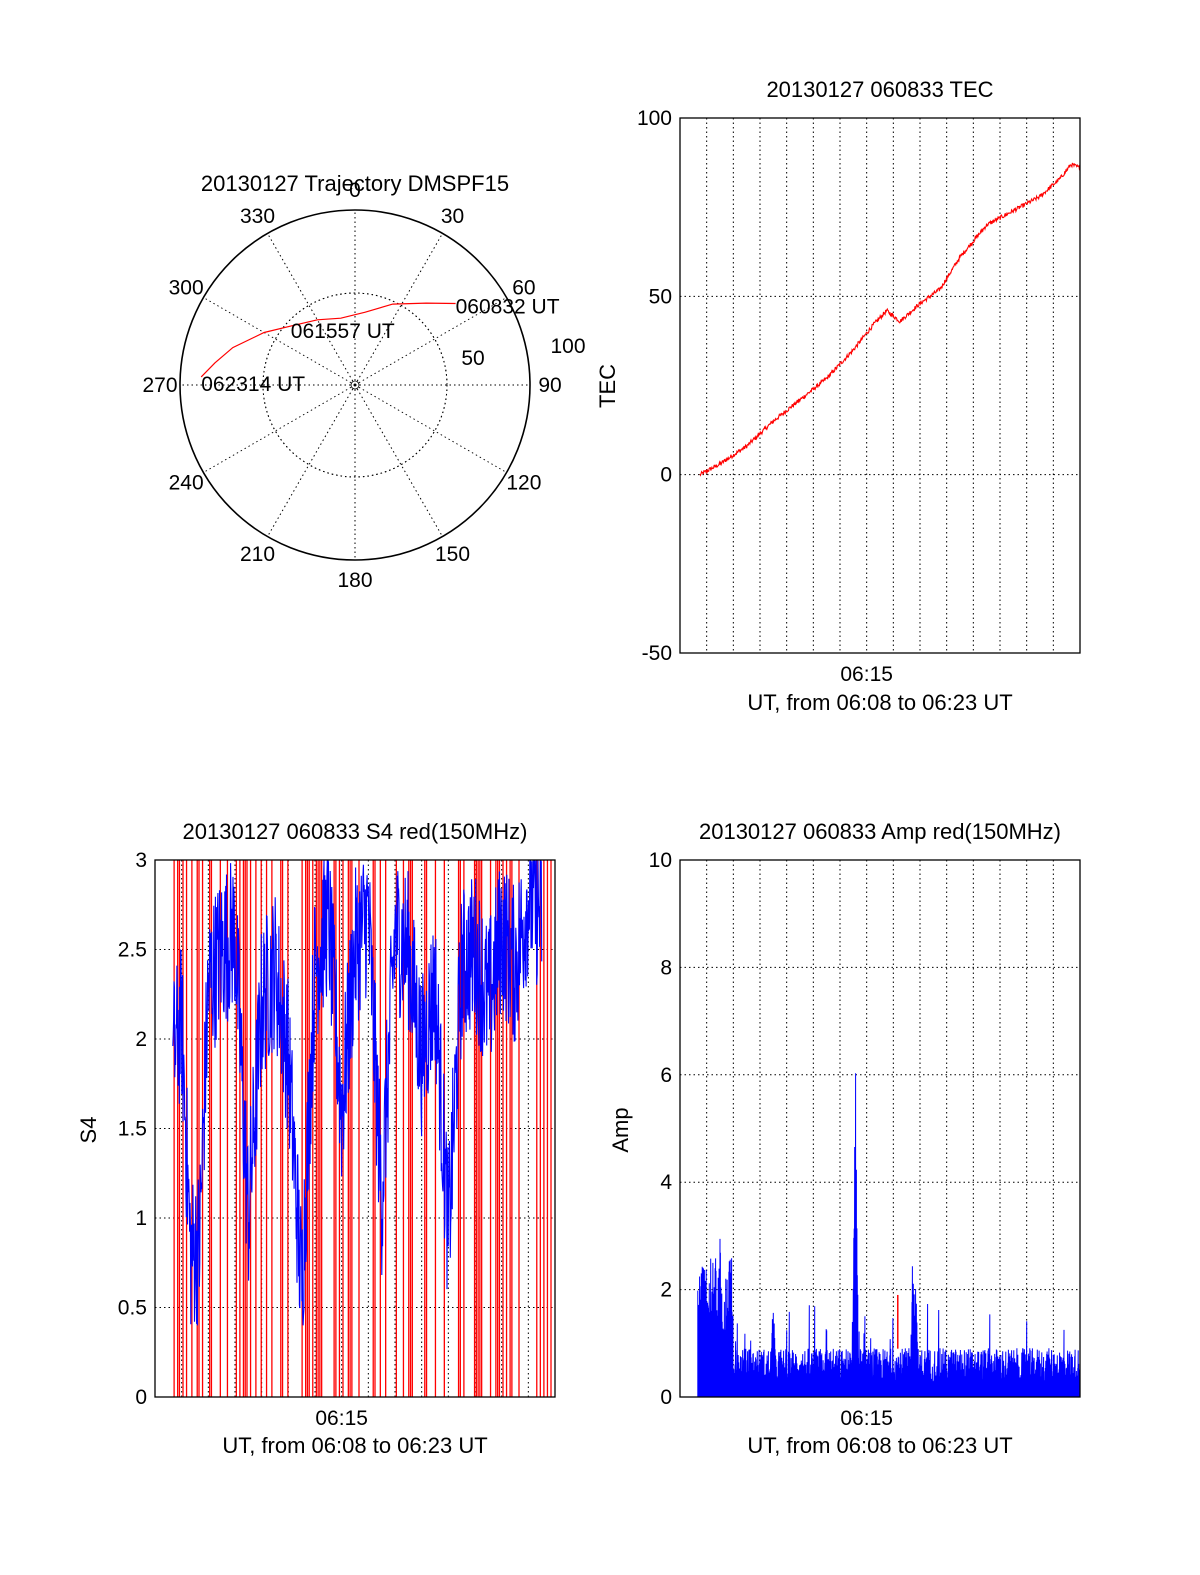 This screenshot has width=1200, height=1575. Describe the element at coordinates (343, 331) in the screenshot. I see `trajectory-time-label: 061557 UT` at that location.